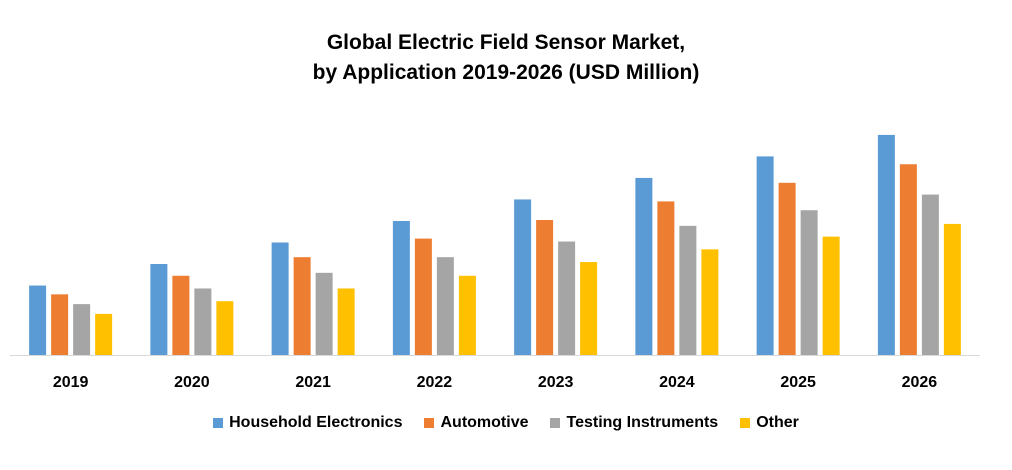  Describe the element at coordinates (545, 287) in the screenshot. I see `bar-automotive-2023` at that location.